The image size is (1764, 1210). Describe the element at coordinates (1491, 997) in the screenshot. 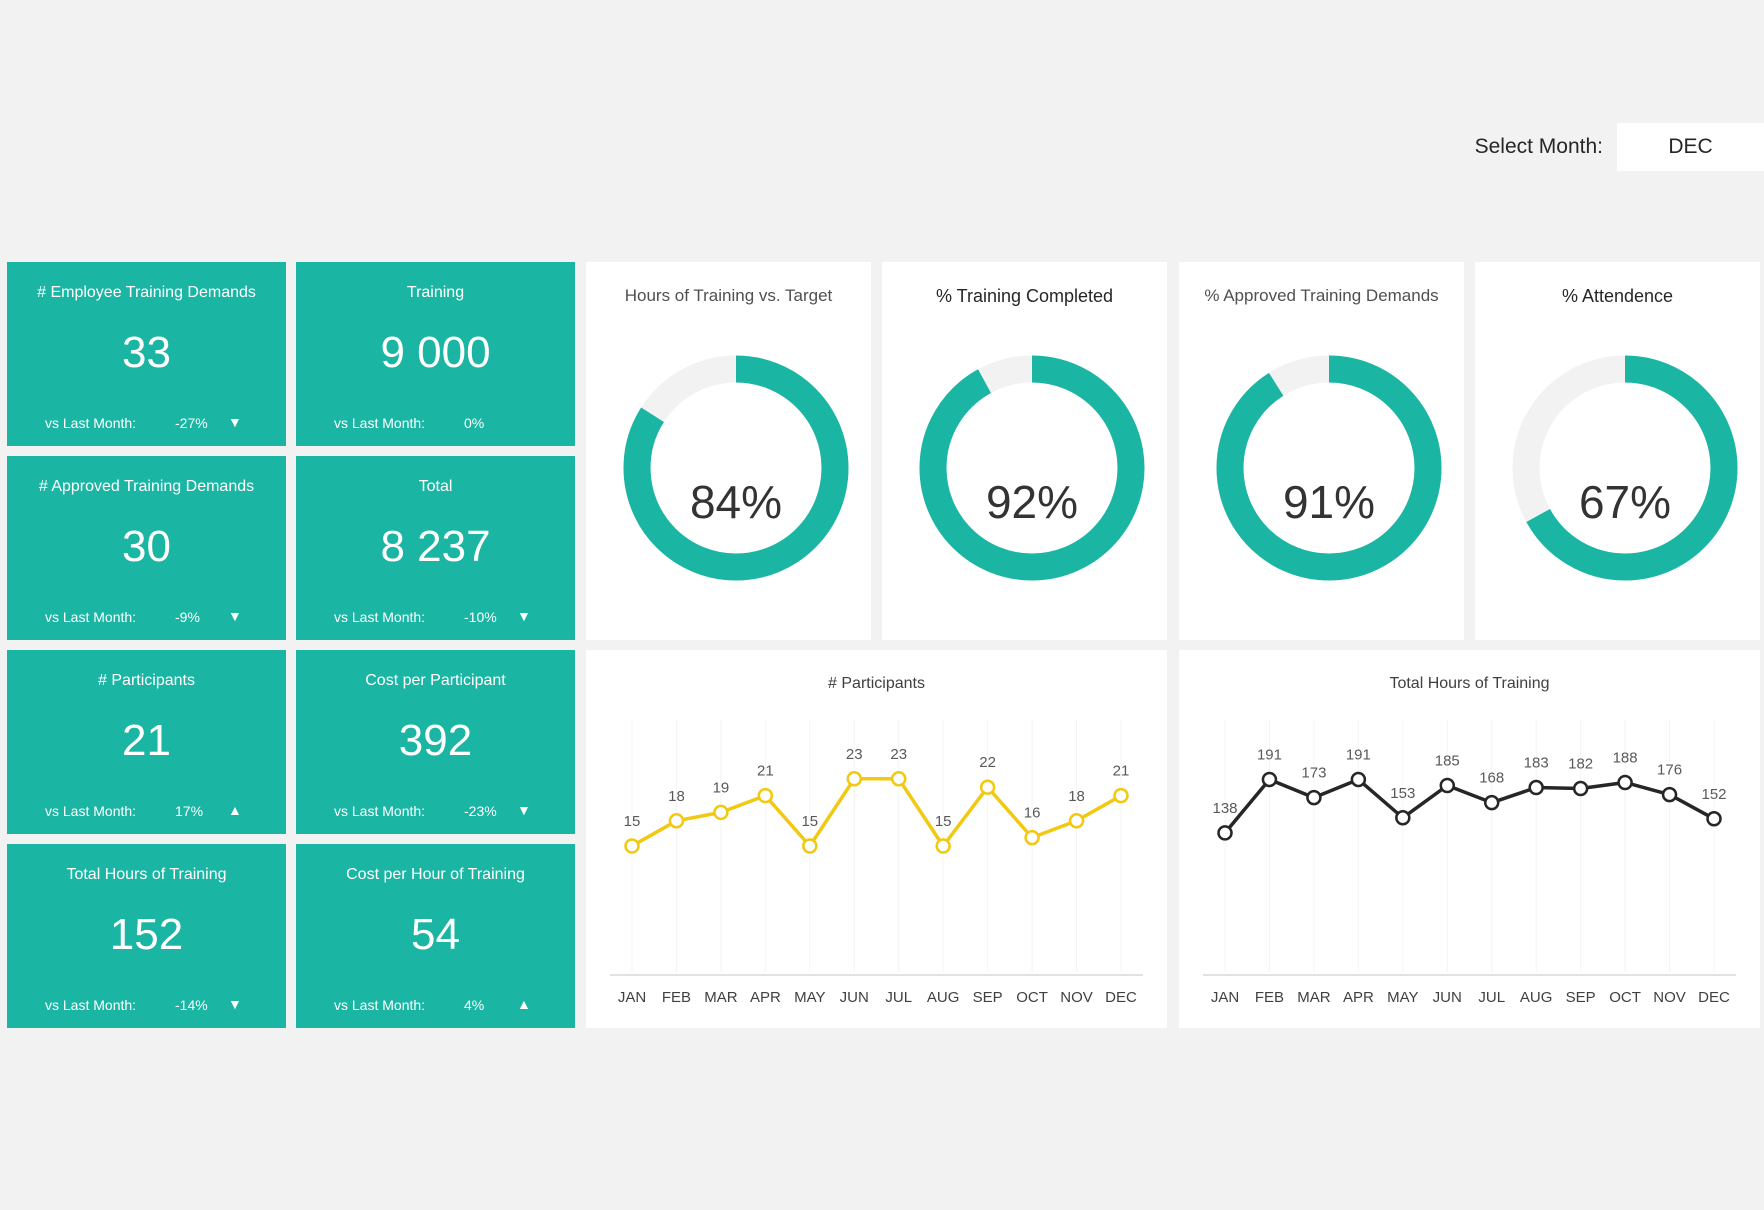

I see `x-tick-label: JUL` at that location.